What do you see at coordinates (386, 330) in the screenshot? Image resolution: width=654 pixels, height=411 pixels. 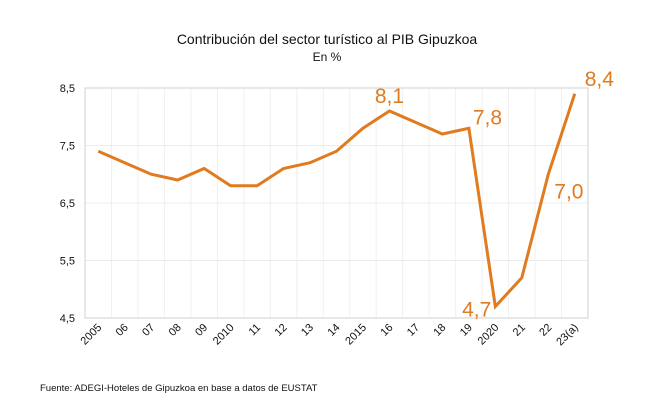 I see `x-tick-label: 16` at bounding box center [386, 330].